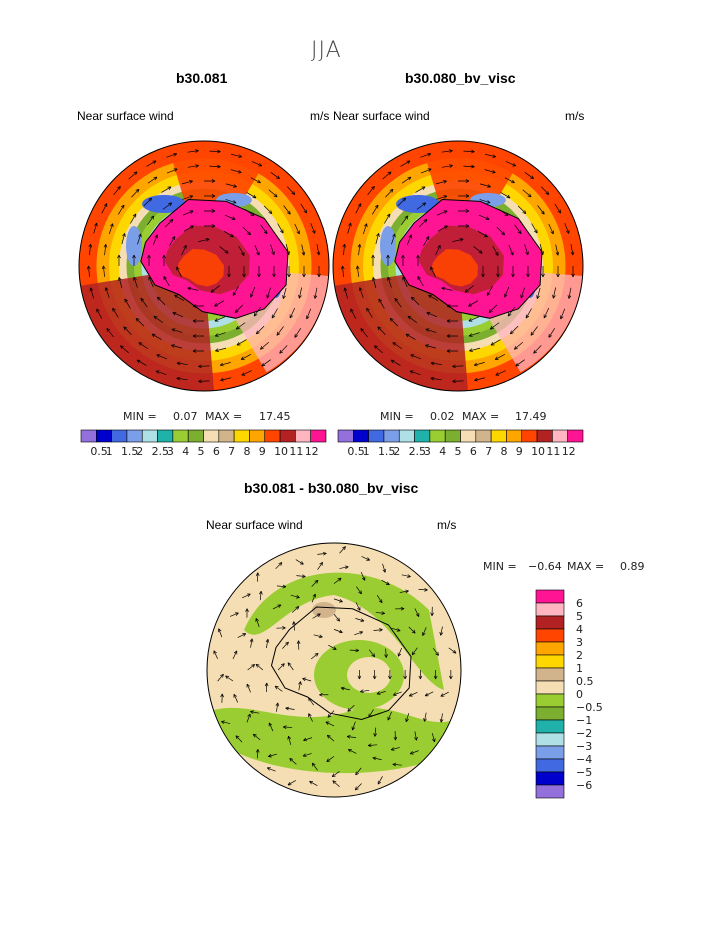 This screenshot has width=723, height=935. What do you see at coordinates (296, 451) in the screenshot?
I see `panel-a-colorbar-tick: 11` at bounding box center [296, 451].